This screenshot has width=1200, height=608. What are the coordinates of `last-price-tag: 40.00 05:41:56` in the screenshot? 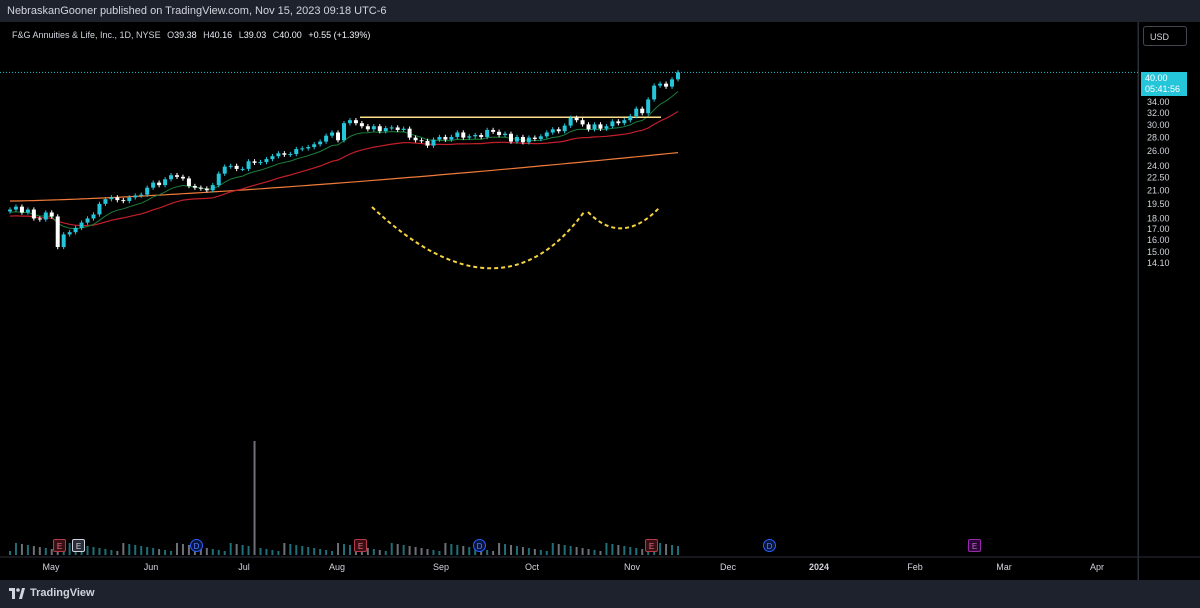 It's located at (1164, 84).